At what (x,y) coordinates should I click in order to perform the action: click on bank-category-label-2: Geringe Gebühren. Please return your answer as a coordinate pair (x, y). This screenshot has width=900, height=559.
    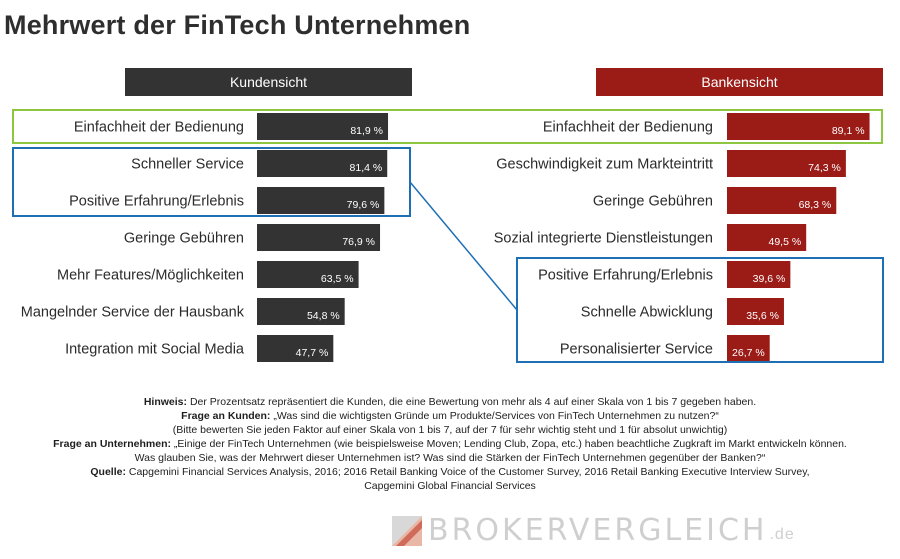
    Looking at the image, I should click on (653, 202).